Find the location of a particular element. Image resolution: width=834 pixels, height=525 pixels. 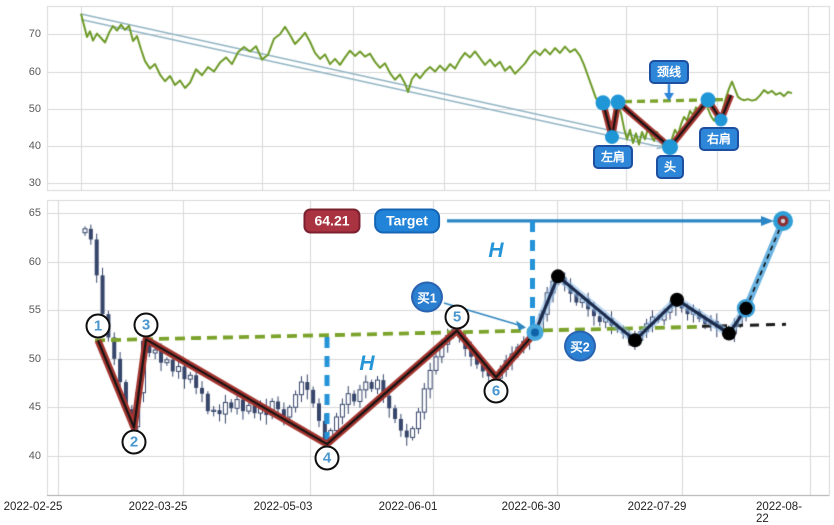

buy1-marker: 买1 is located at coordinates (427, 297).